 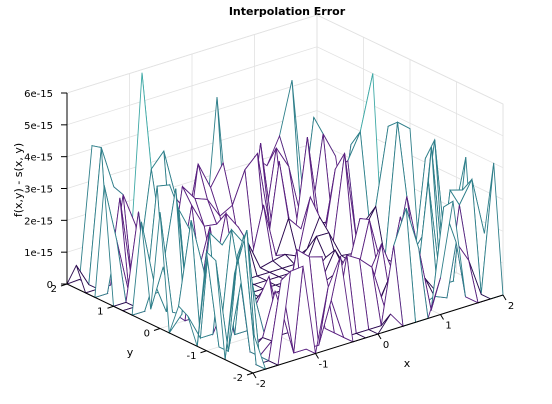 What do you see at coordinates (38, 158) in the screenshot?
I see `z-tick-label-4: 4e-15` at bounding box center [38, 158].